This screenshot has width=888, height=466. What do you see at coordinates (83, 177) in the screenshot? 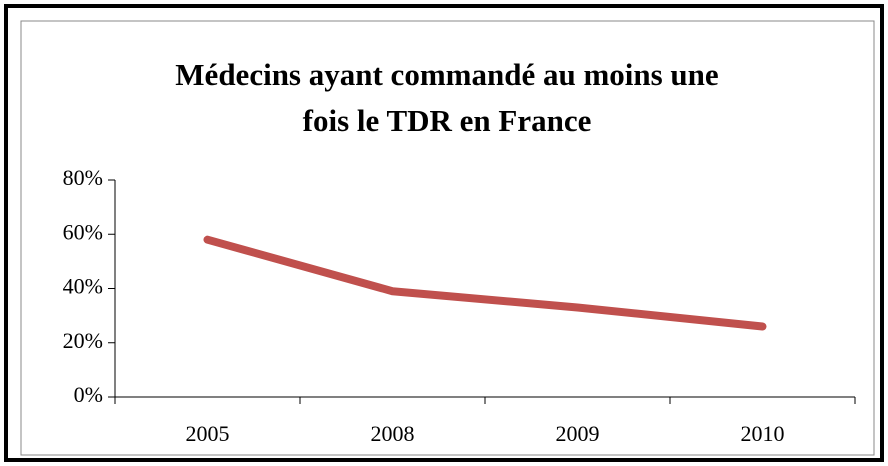
I see `y-tick-label: 80%` at bounding box center [83, 177].